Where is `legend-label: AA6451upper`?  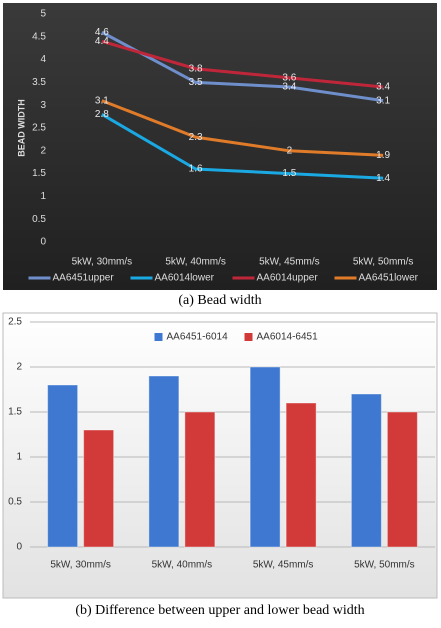
legend-label: AA6451upper is located at coordinates (84, 278).